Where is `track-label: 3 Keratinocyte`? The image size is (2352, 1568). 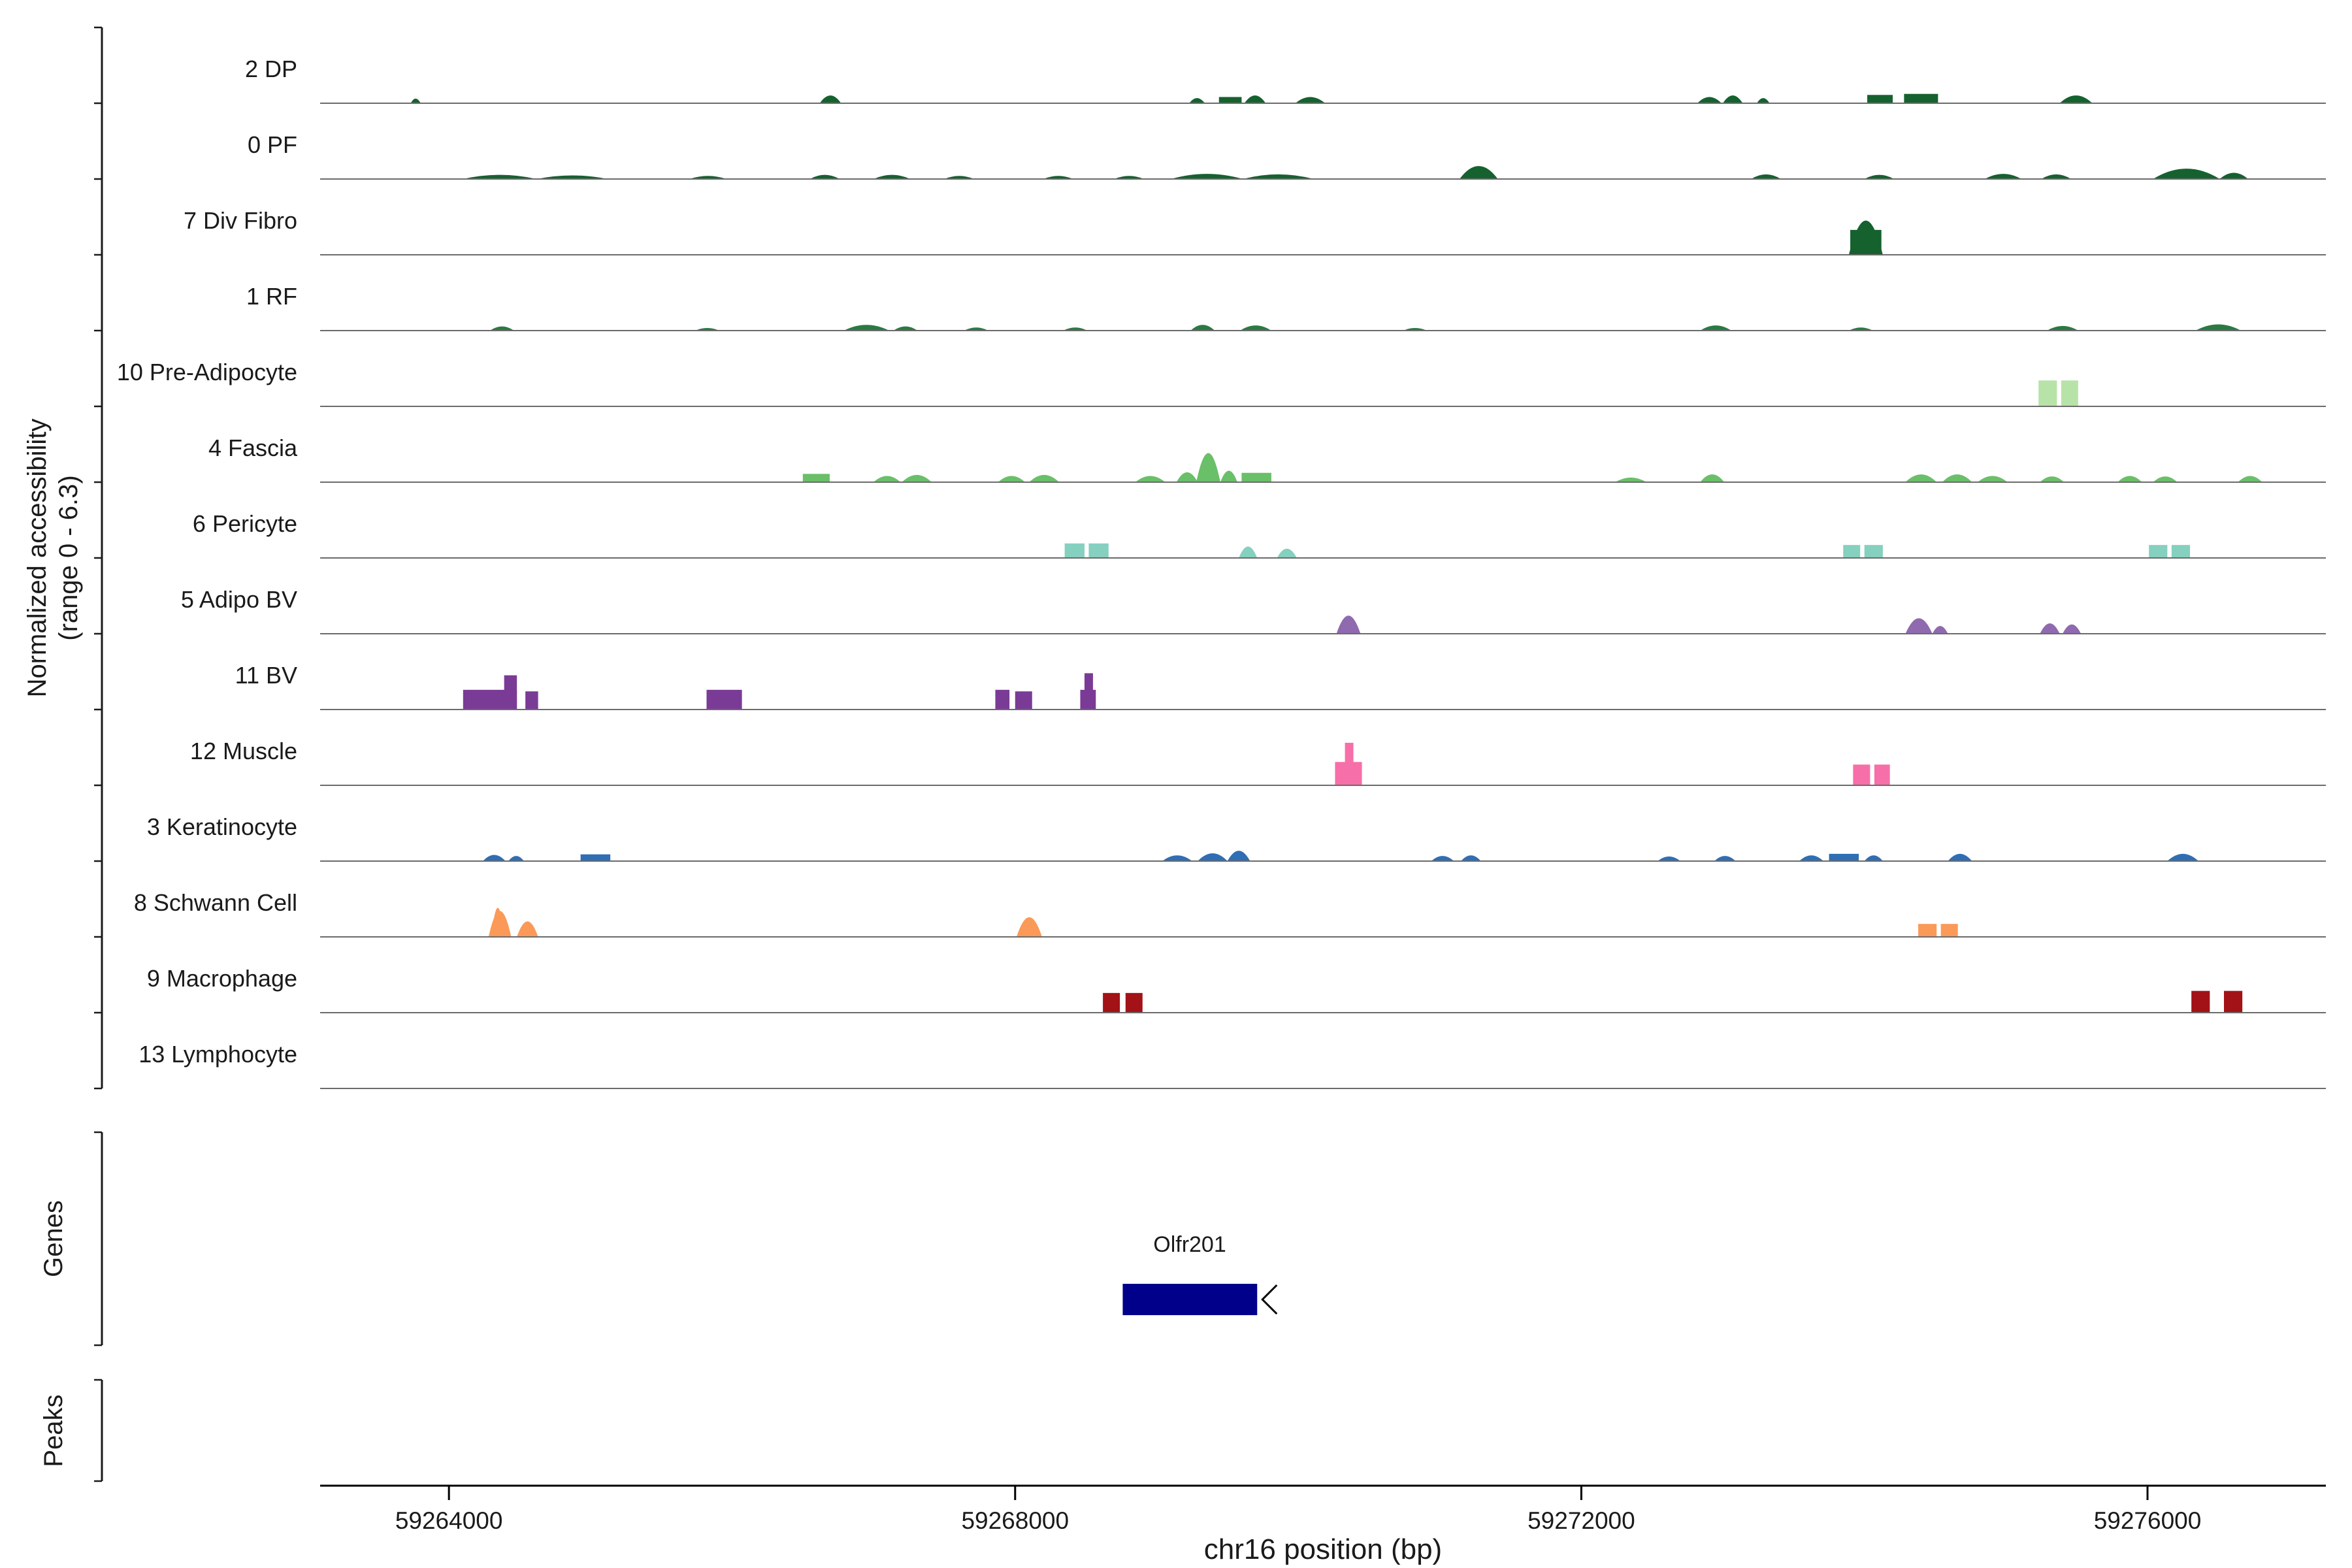 track-label: 3 Keratinocyte is located at coordinates (222, 826).